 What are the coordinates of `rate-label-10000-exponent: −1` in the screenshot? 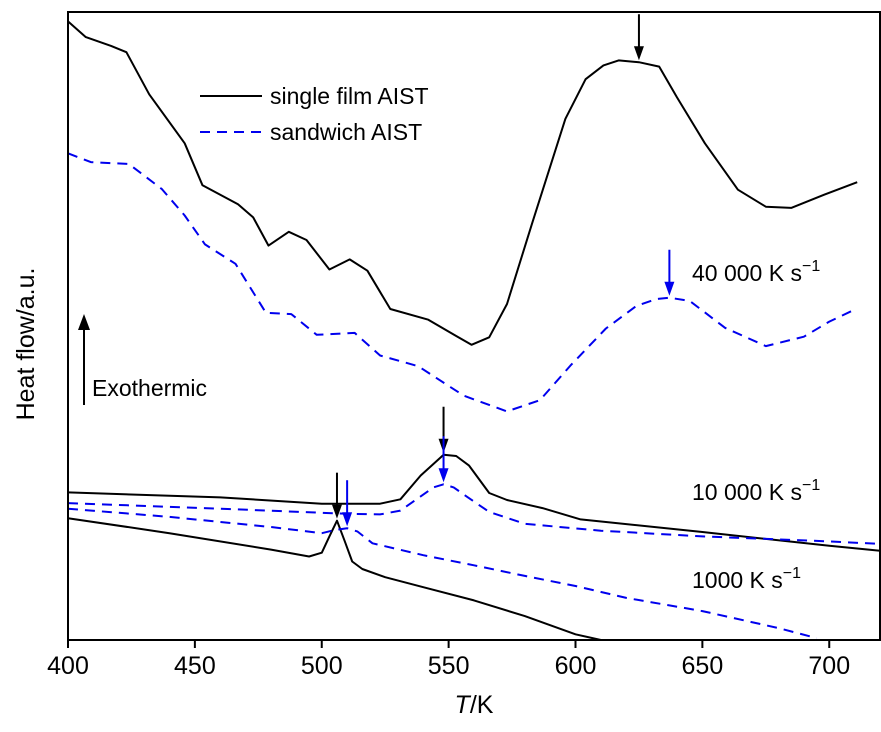 It's located at (811, 485).